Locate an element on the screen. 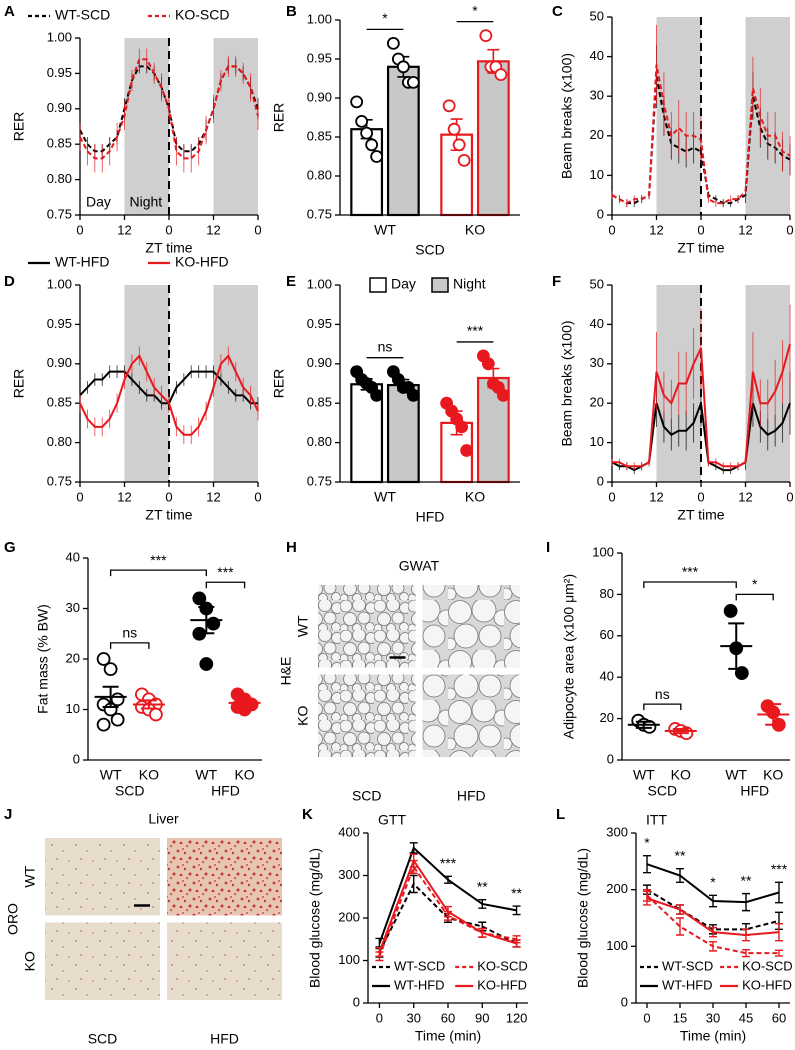 The height and width of the screenshot is (1050, 795). x-tick-label: KO is located at coordinates (149, 775).